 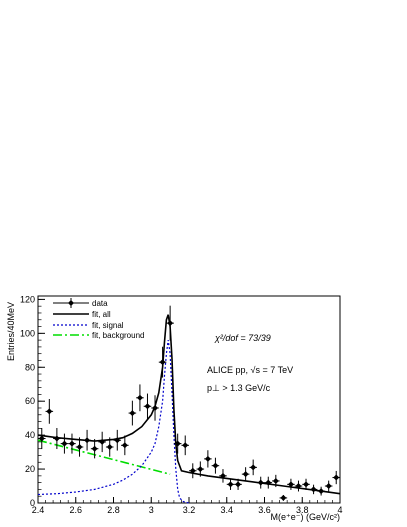 What do you see at coordinates (108, 325) in the screenshot?
I see `legend-fit-signal-label: fit, signal` at bounding box center [108, 325].